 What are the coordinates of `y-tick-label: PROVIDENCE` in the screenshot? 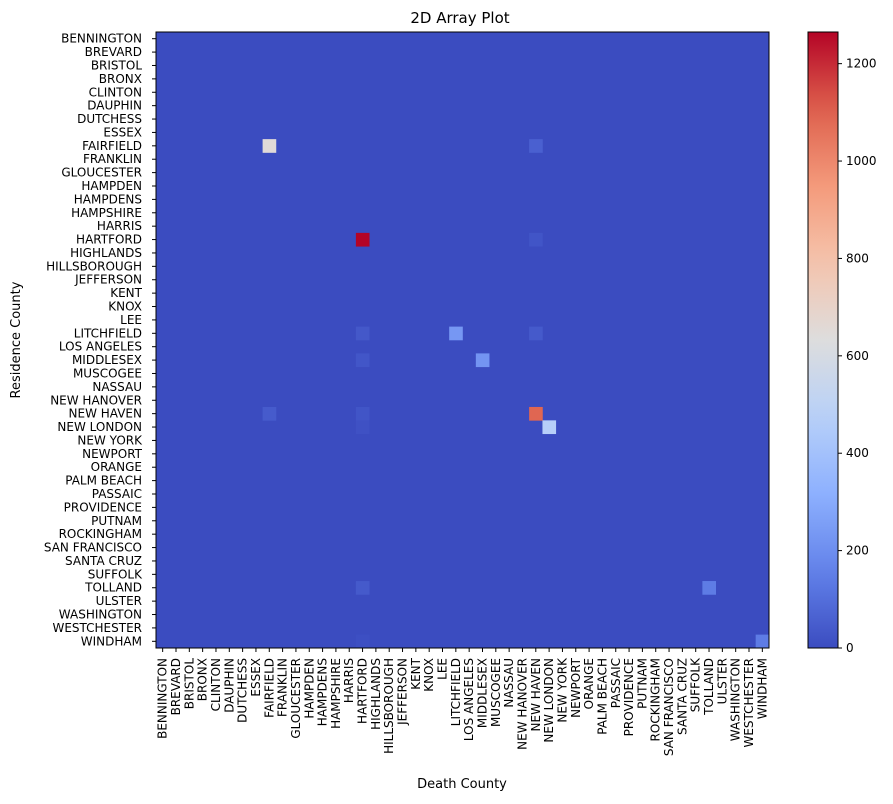 It's located at (103, 507).